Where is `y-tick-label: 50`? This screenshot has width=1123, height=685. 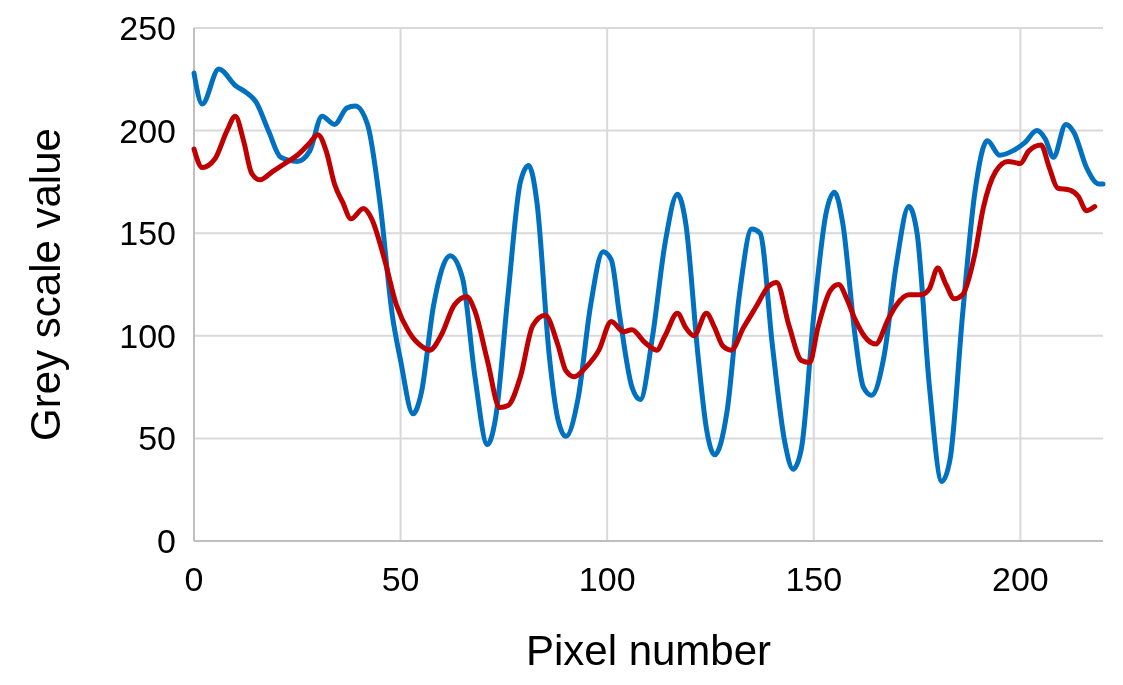 y-tick-label: 50 is located at coordinates (157, 438).